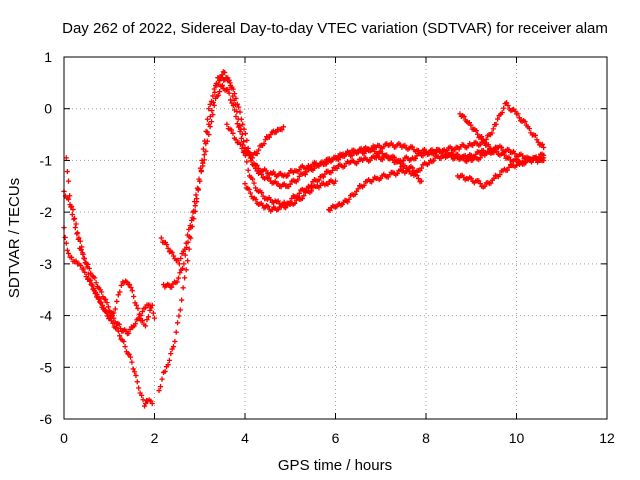 Image resolution: width=640 pixels, height=480 pixels. Describe the element at coordinates (155, 438) in the screenshot. I see `x-tick-label: 2` at that location.